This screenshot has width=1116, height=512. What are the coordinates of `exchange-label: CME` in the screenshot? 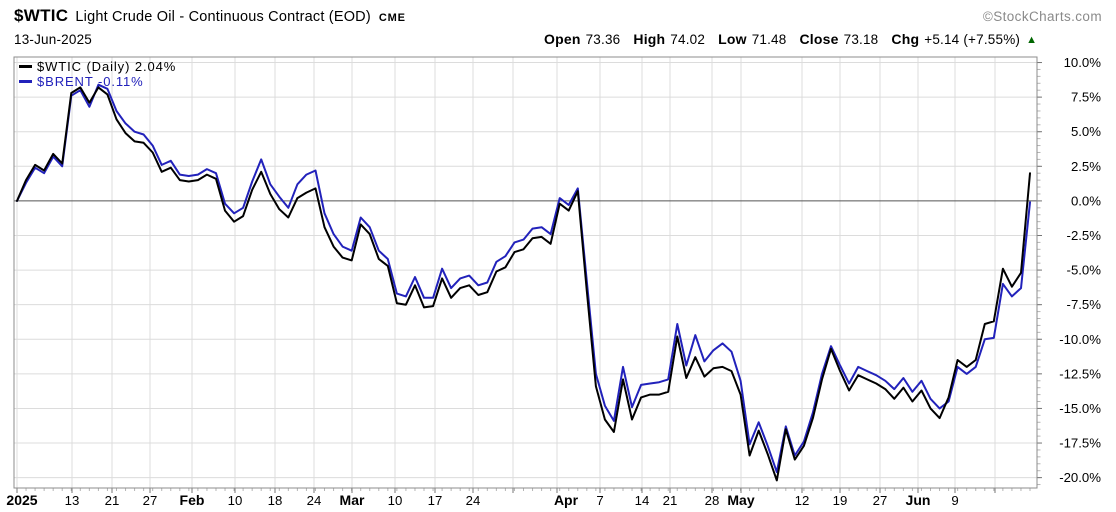 It's located at (392, 18).